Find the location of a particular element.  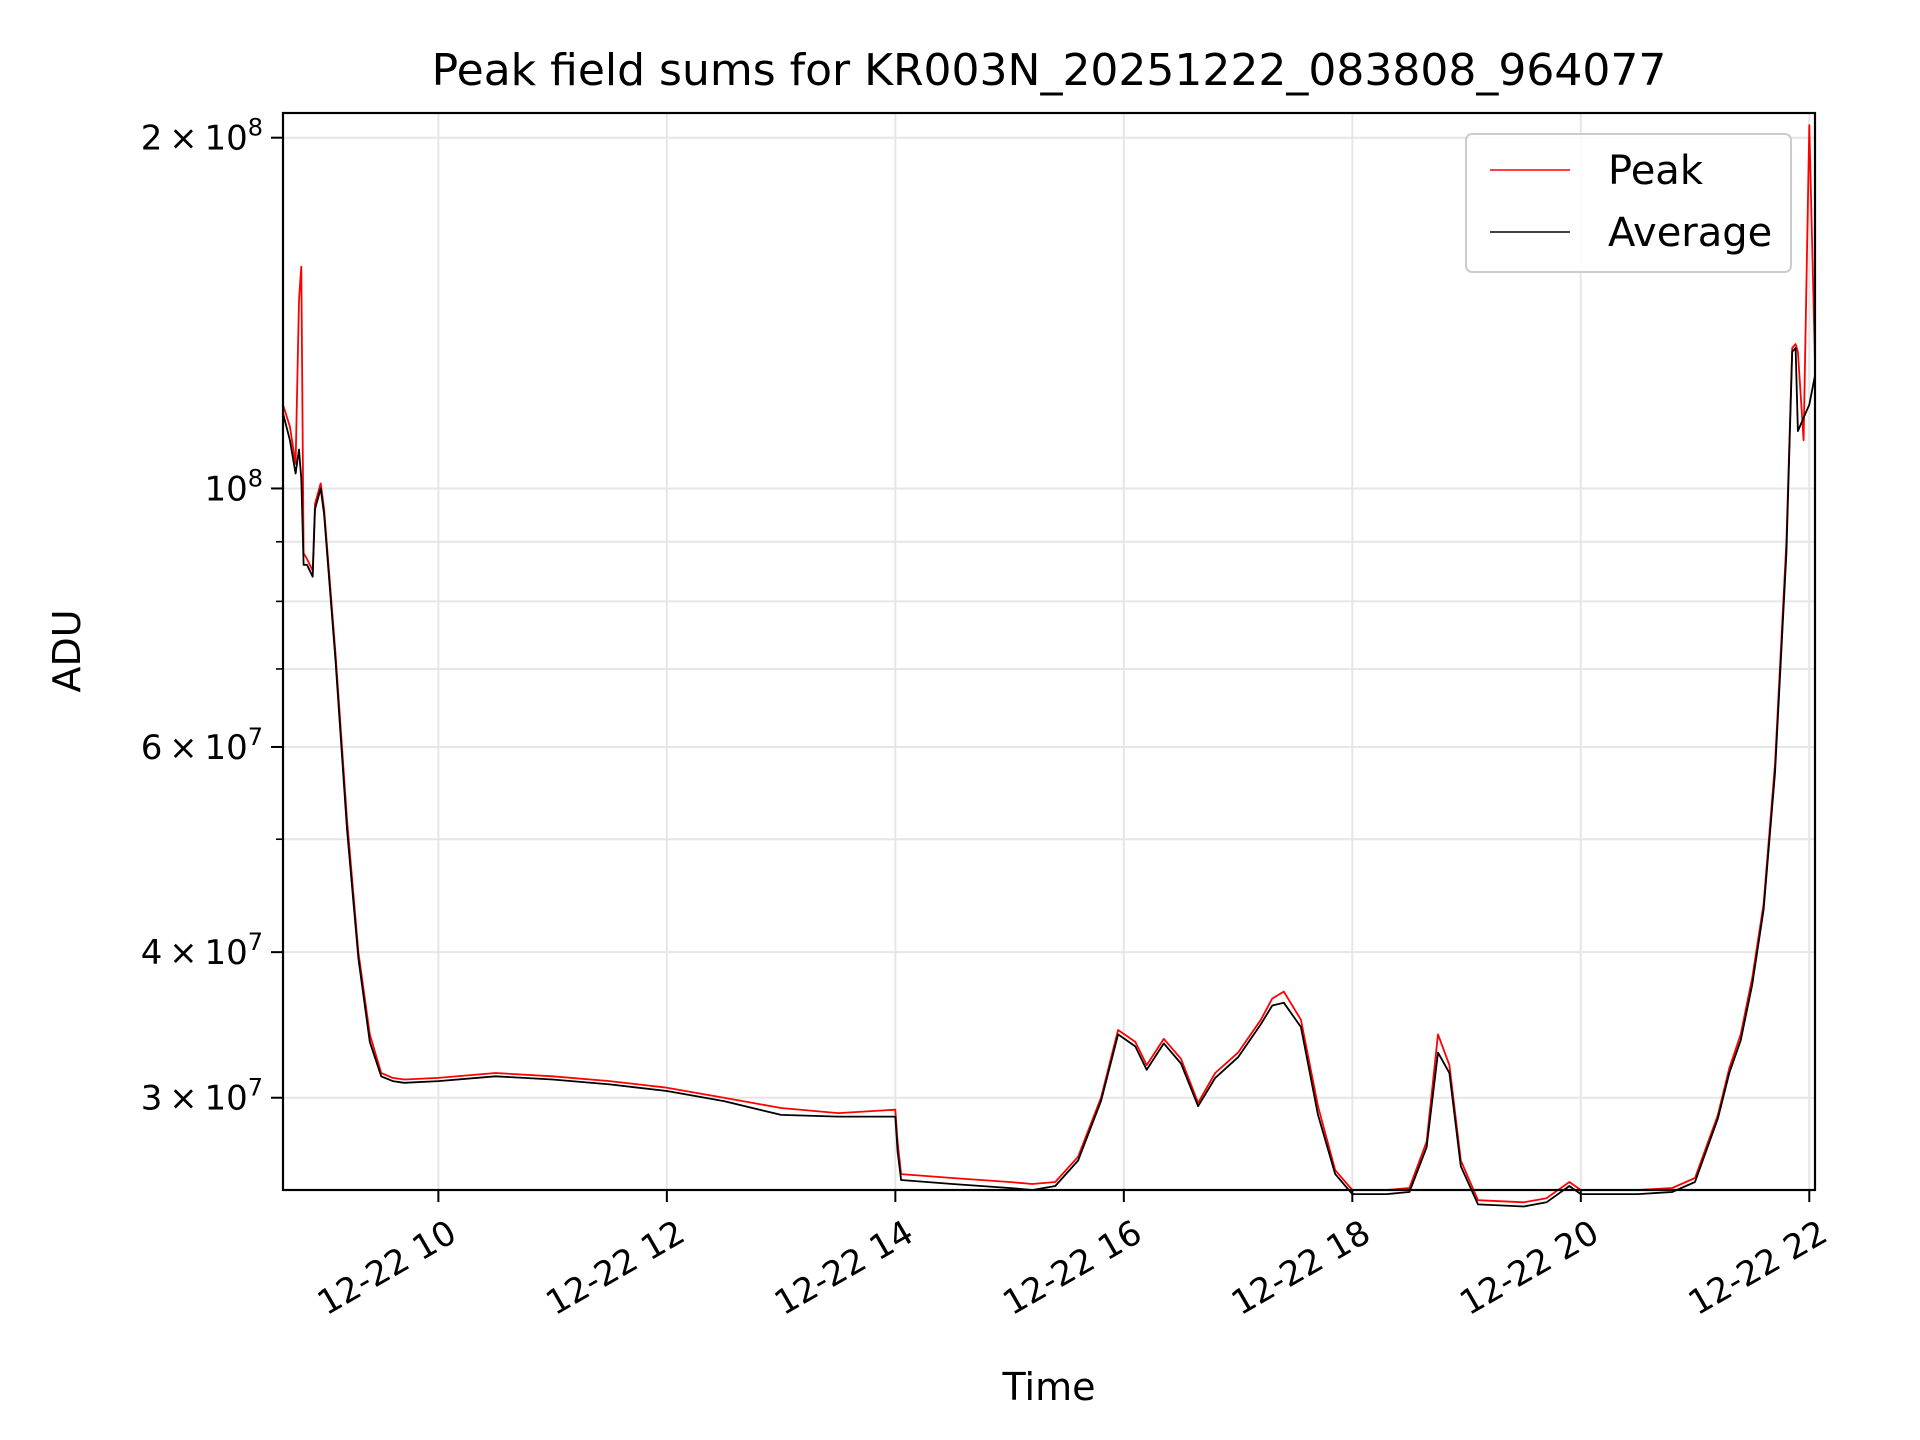

x-tick-label: 12-22 14 is located at coordinates (844, 1268).